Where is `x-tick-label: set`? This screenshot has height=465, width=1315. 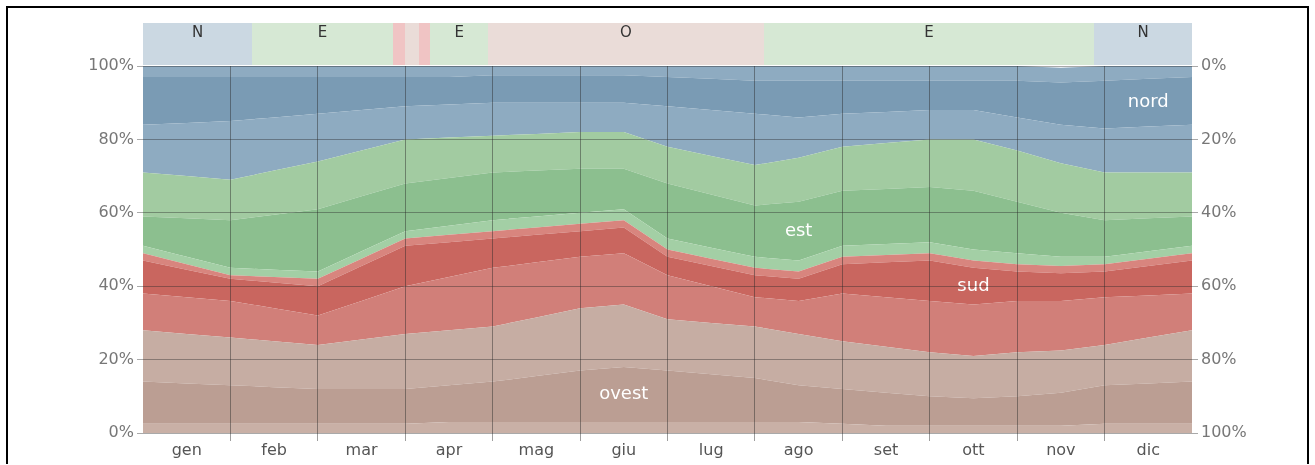 x-tick-label: set is located at coordinates (886, 449).